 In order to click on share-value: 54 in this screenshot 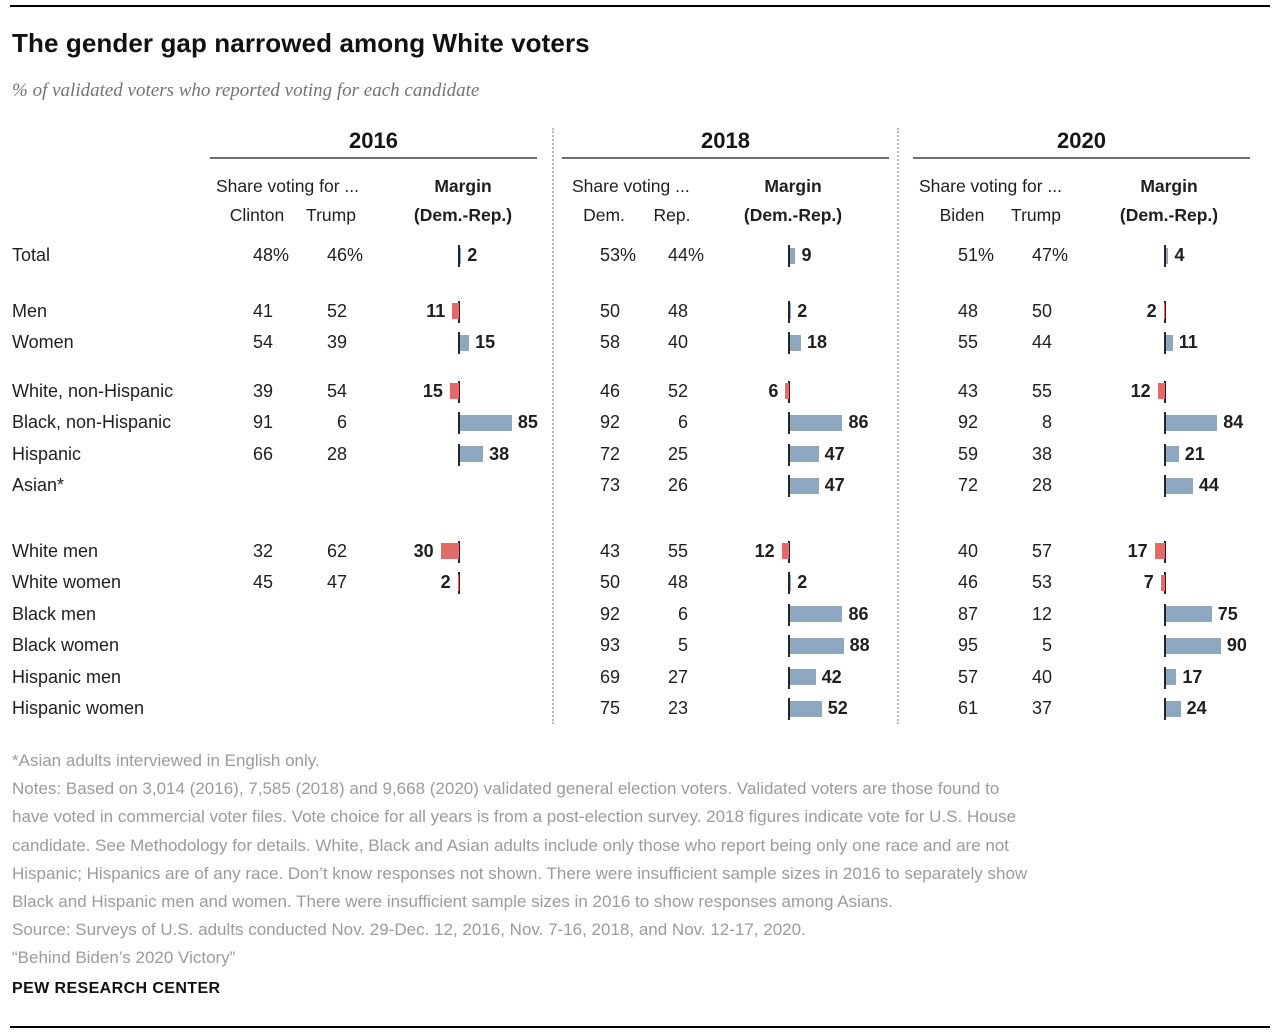, I will do `click(262, 342)`.